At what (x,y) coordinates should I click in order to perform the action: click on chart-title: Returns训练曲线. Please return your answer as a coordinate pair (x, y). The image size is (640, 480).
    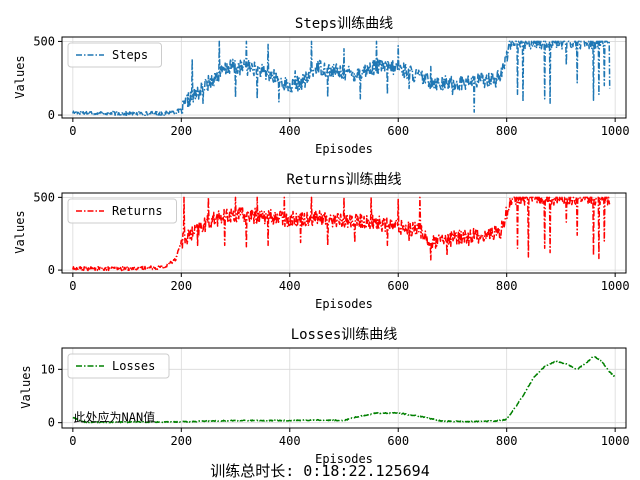
    Looking at the image, I should click on (343, 180).